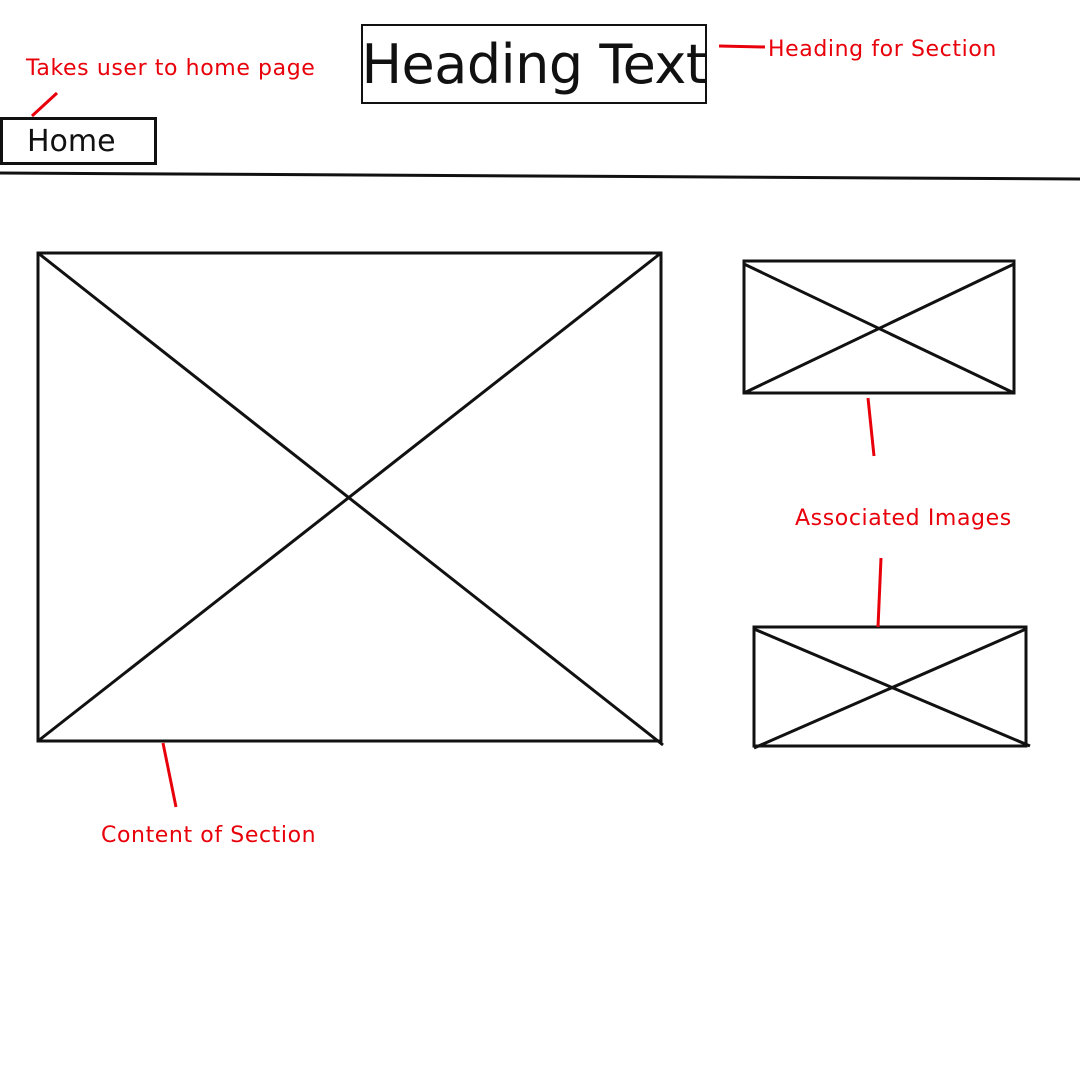 This screenshot has height=1080, width=1080. Describe the element at coordinates (209, 835) in the screenshot. I see `annotation-content: Content of Section` at that location.